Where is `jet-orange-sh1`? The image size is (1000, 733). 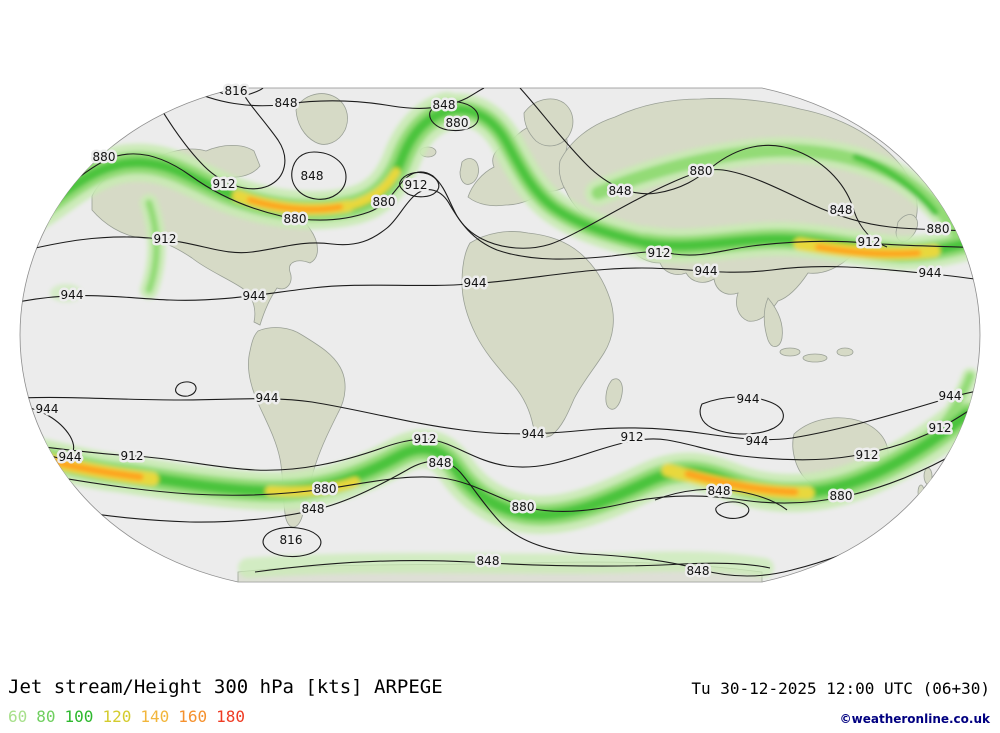 jet-orange-sh1 is located at coordinates (97, 469).